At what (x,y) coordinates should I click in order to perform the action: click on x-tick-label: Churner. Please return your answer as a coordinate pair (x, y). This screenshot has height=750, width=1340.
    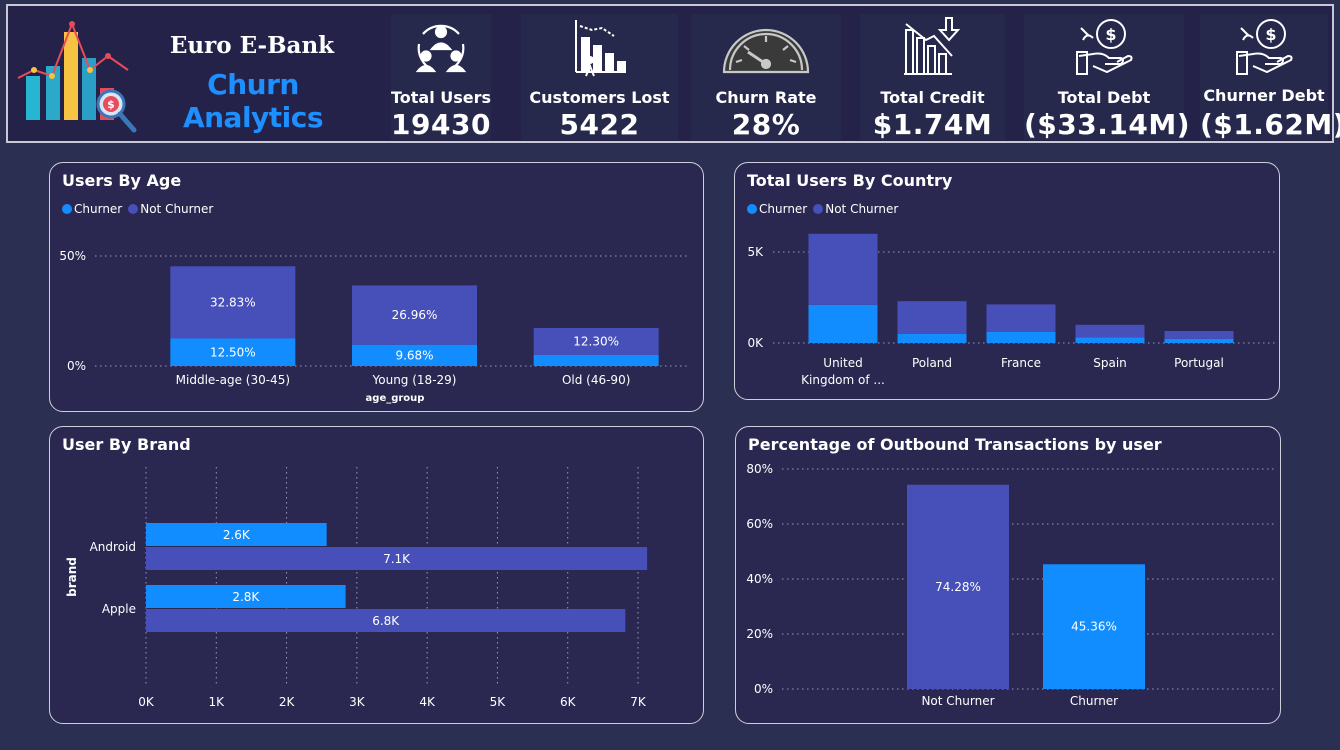
    Looking at the image, I should click on (1094, 701).